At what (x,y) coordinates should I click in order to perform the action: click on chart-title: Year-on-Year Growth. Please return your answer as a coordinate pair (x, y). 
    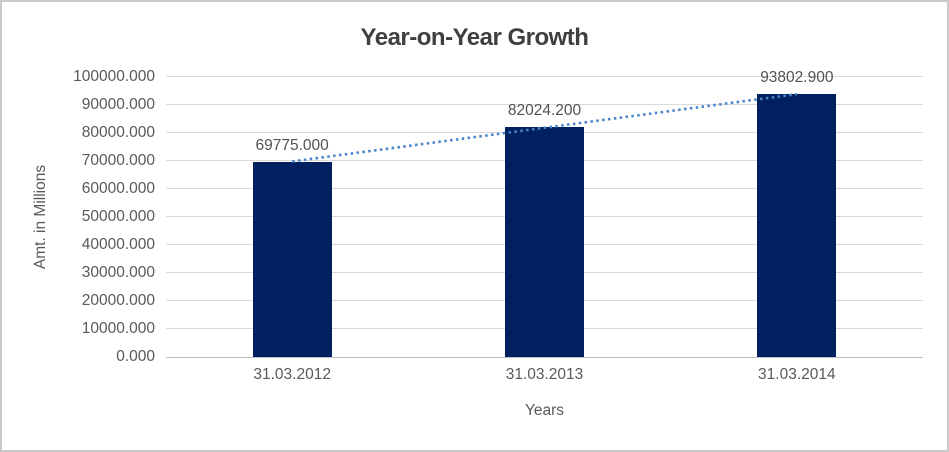
    Looking at the image, I should click on (474, 37).